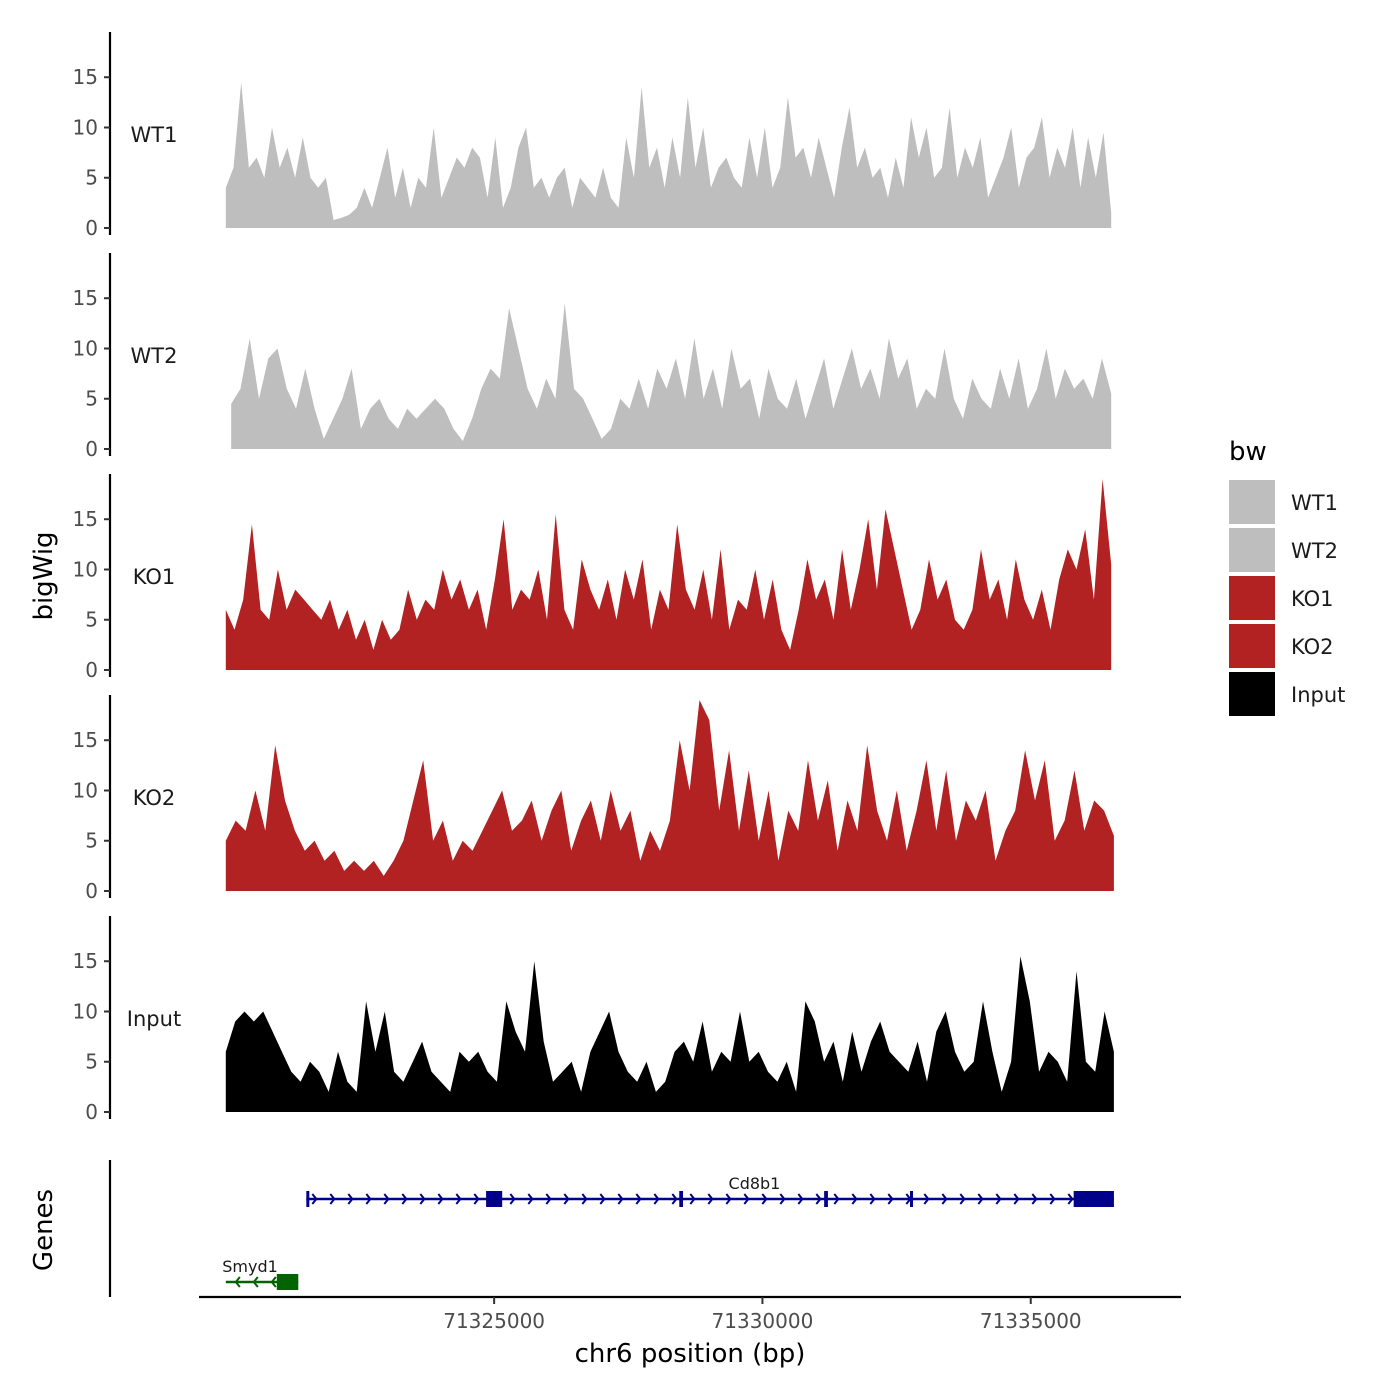 The width and height of the screenshot is (1400, 1400). Describe the element at coordinates (593, 1020) in the screenshot. I see `track-input: 0 5 10 15 Input` at that location.